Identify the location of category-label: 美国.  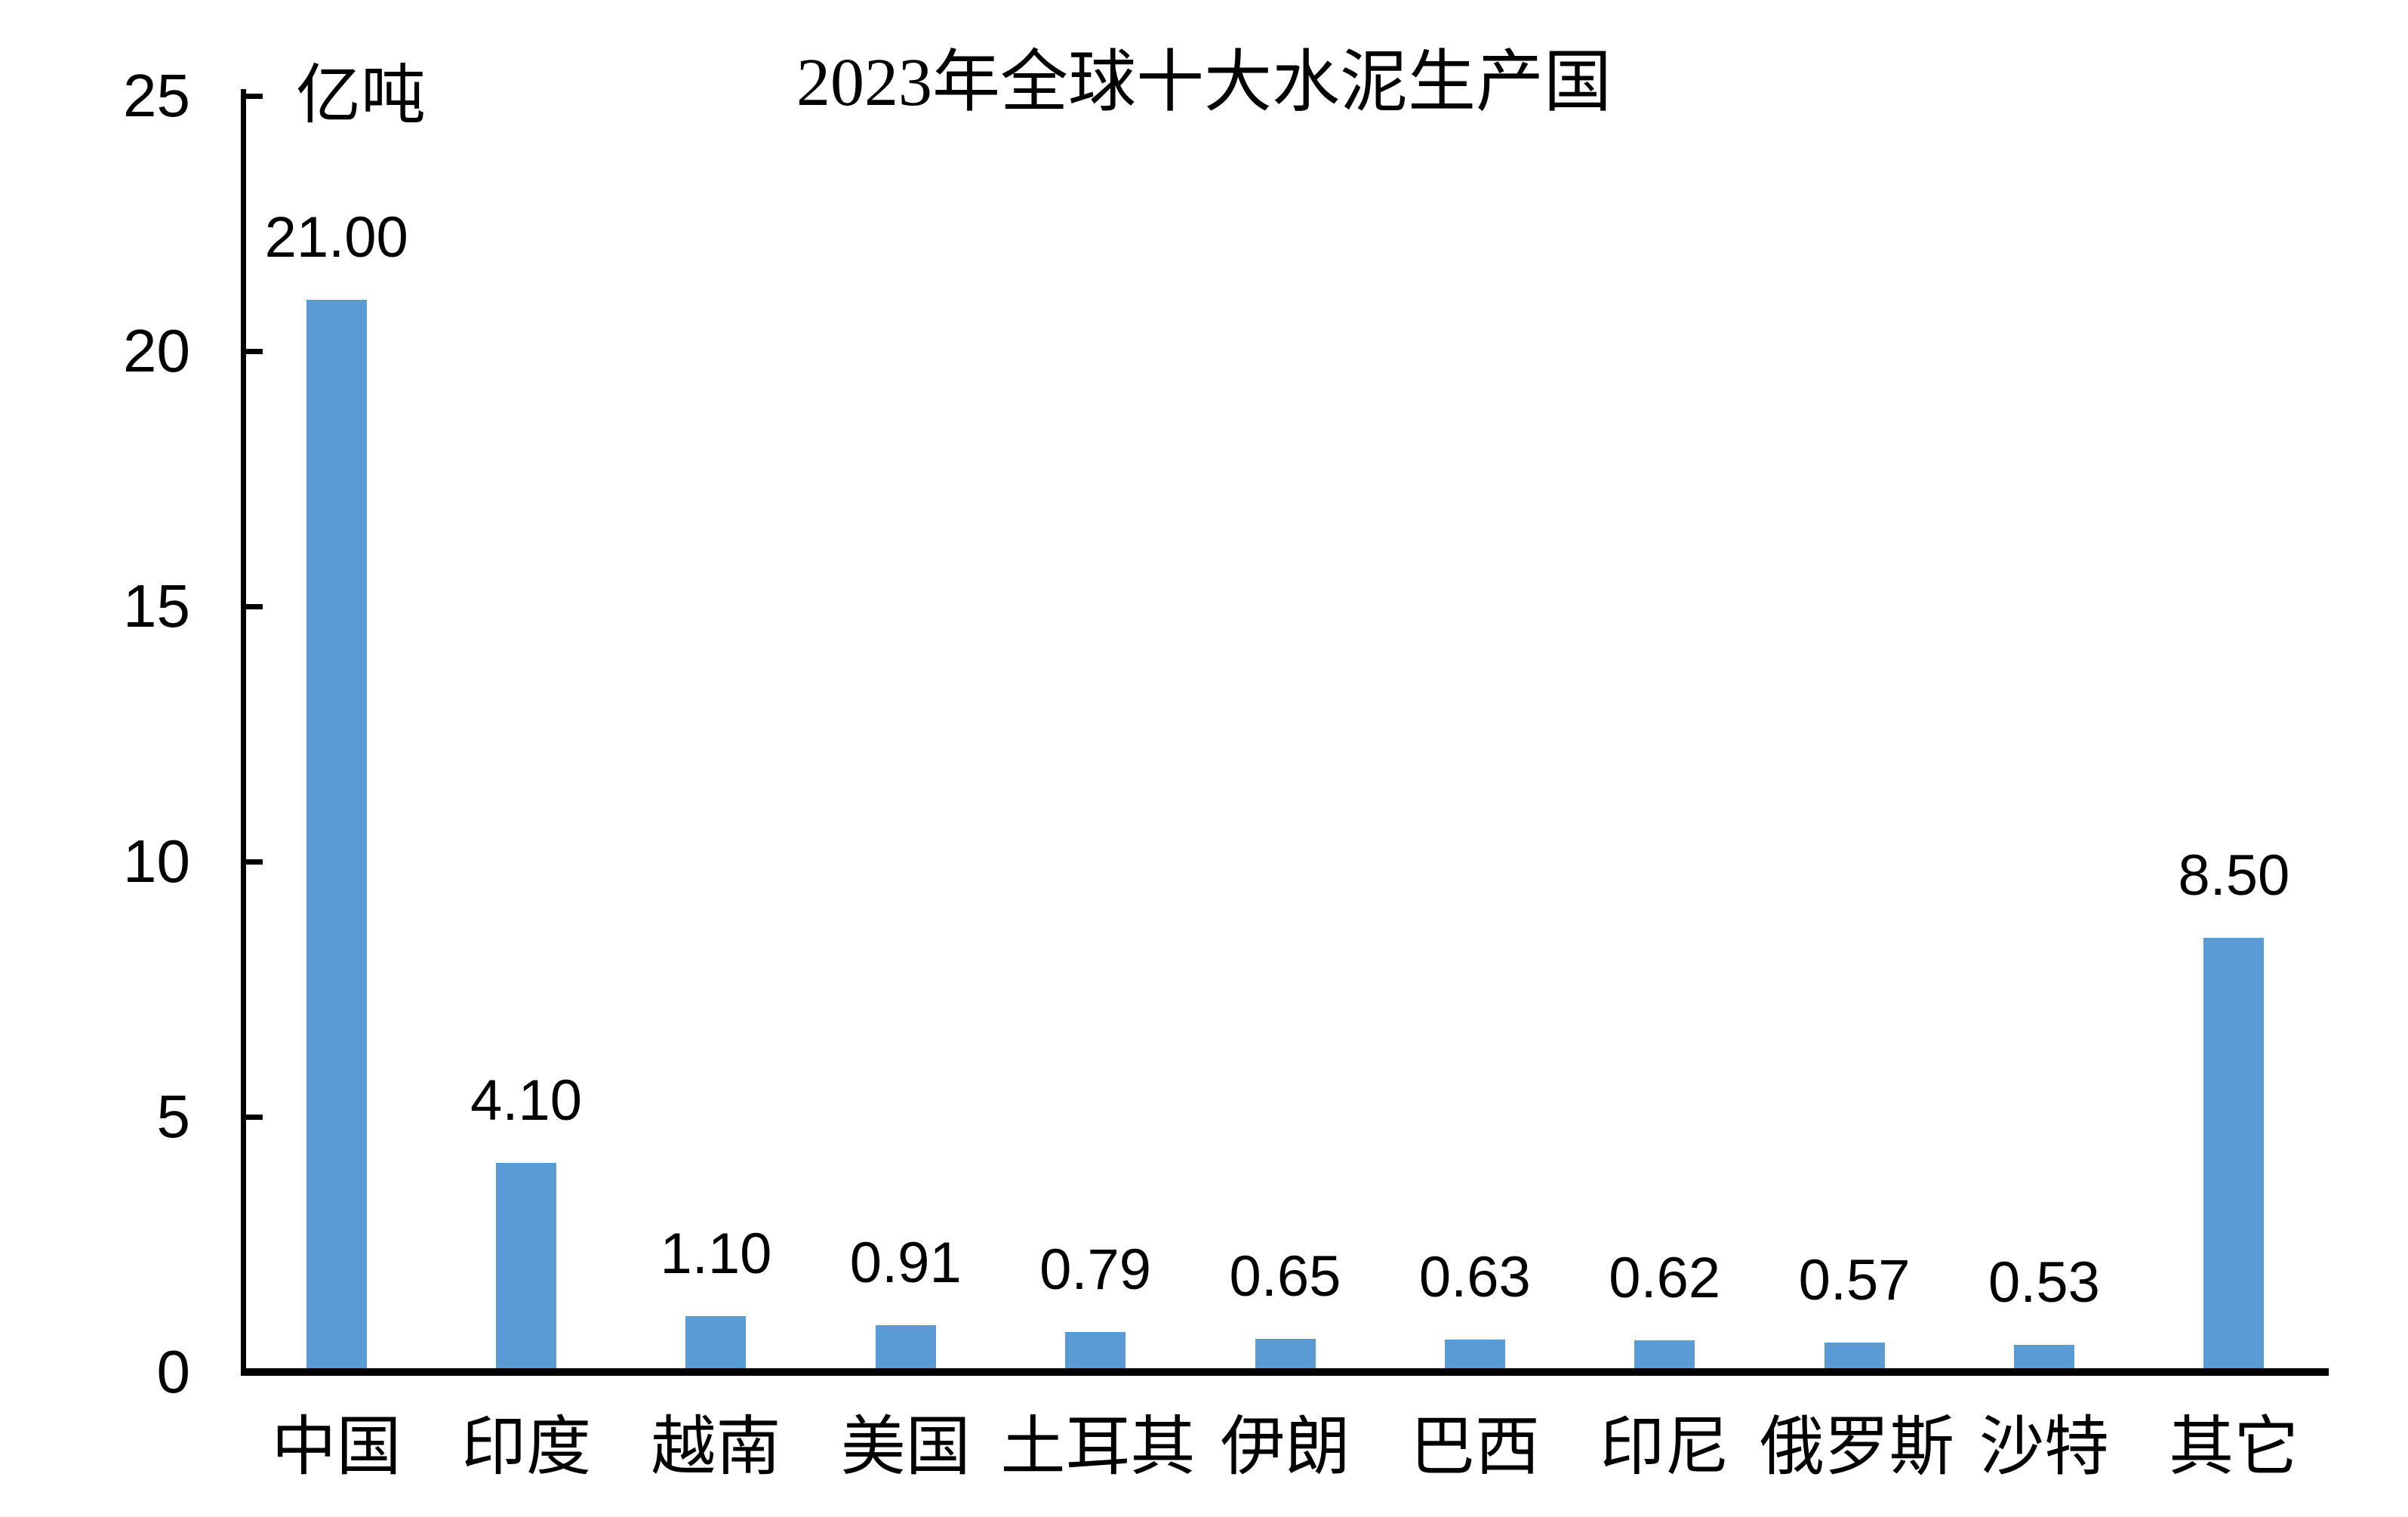
(905, 1447).